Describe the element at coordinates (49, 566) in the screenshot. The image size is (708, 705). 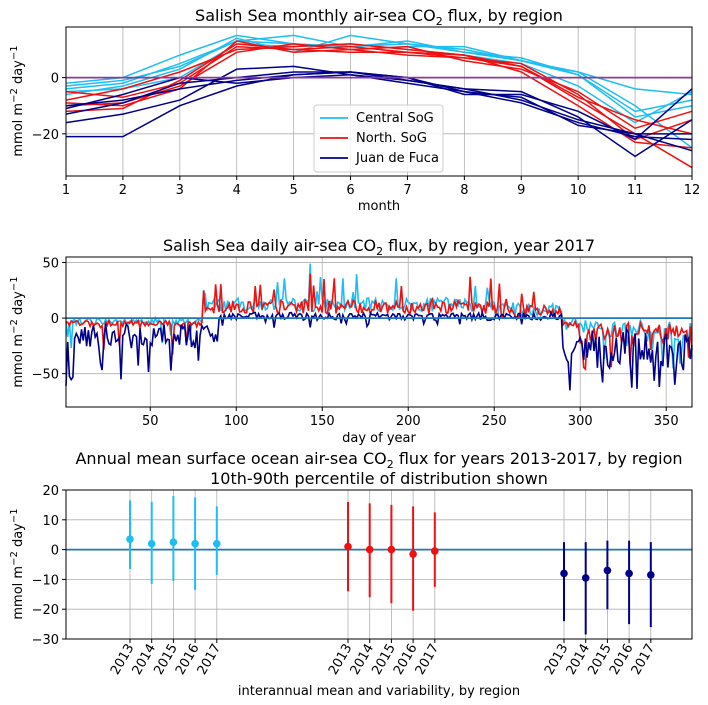
I see `annual-y-ticks: −30 −20 −10 0 10 20` at that location.